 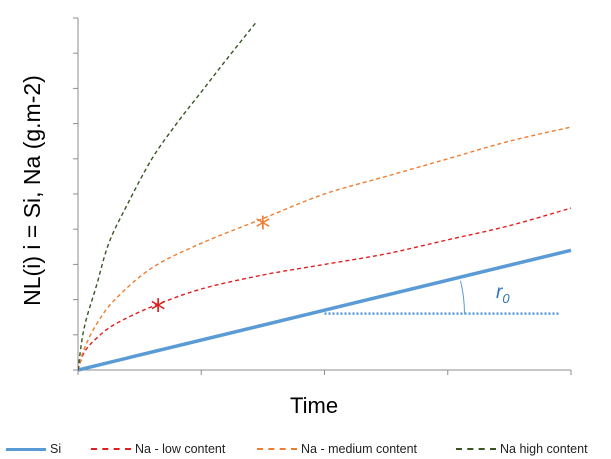 I want to click on legend-swatch-na-high, so click(x=476, y=449).